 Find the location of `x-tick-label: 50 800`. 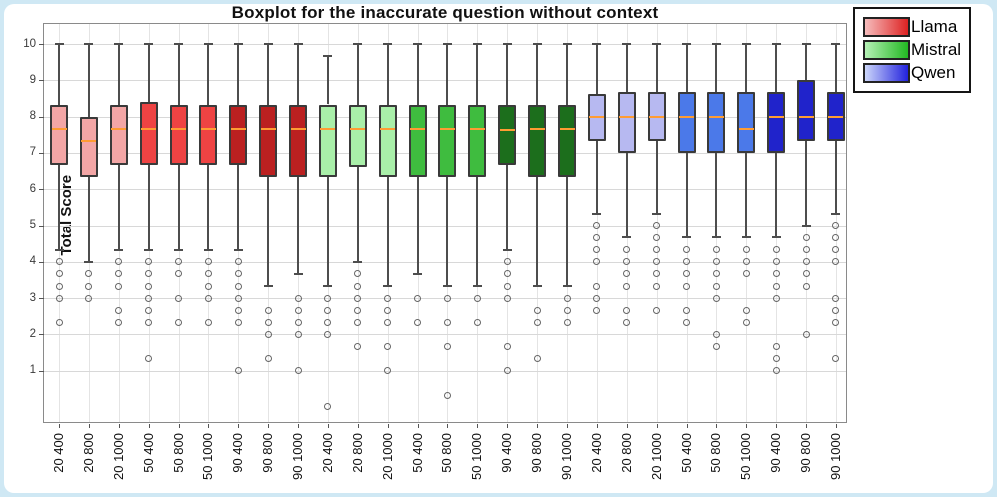

x-tick-label: 50 800 is located at coordinates (178, 453).